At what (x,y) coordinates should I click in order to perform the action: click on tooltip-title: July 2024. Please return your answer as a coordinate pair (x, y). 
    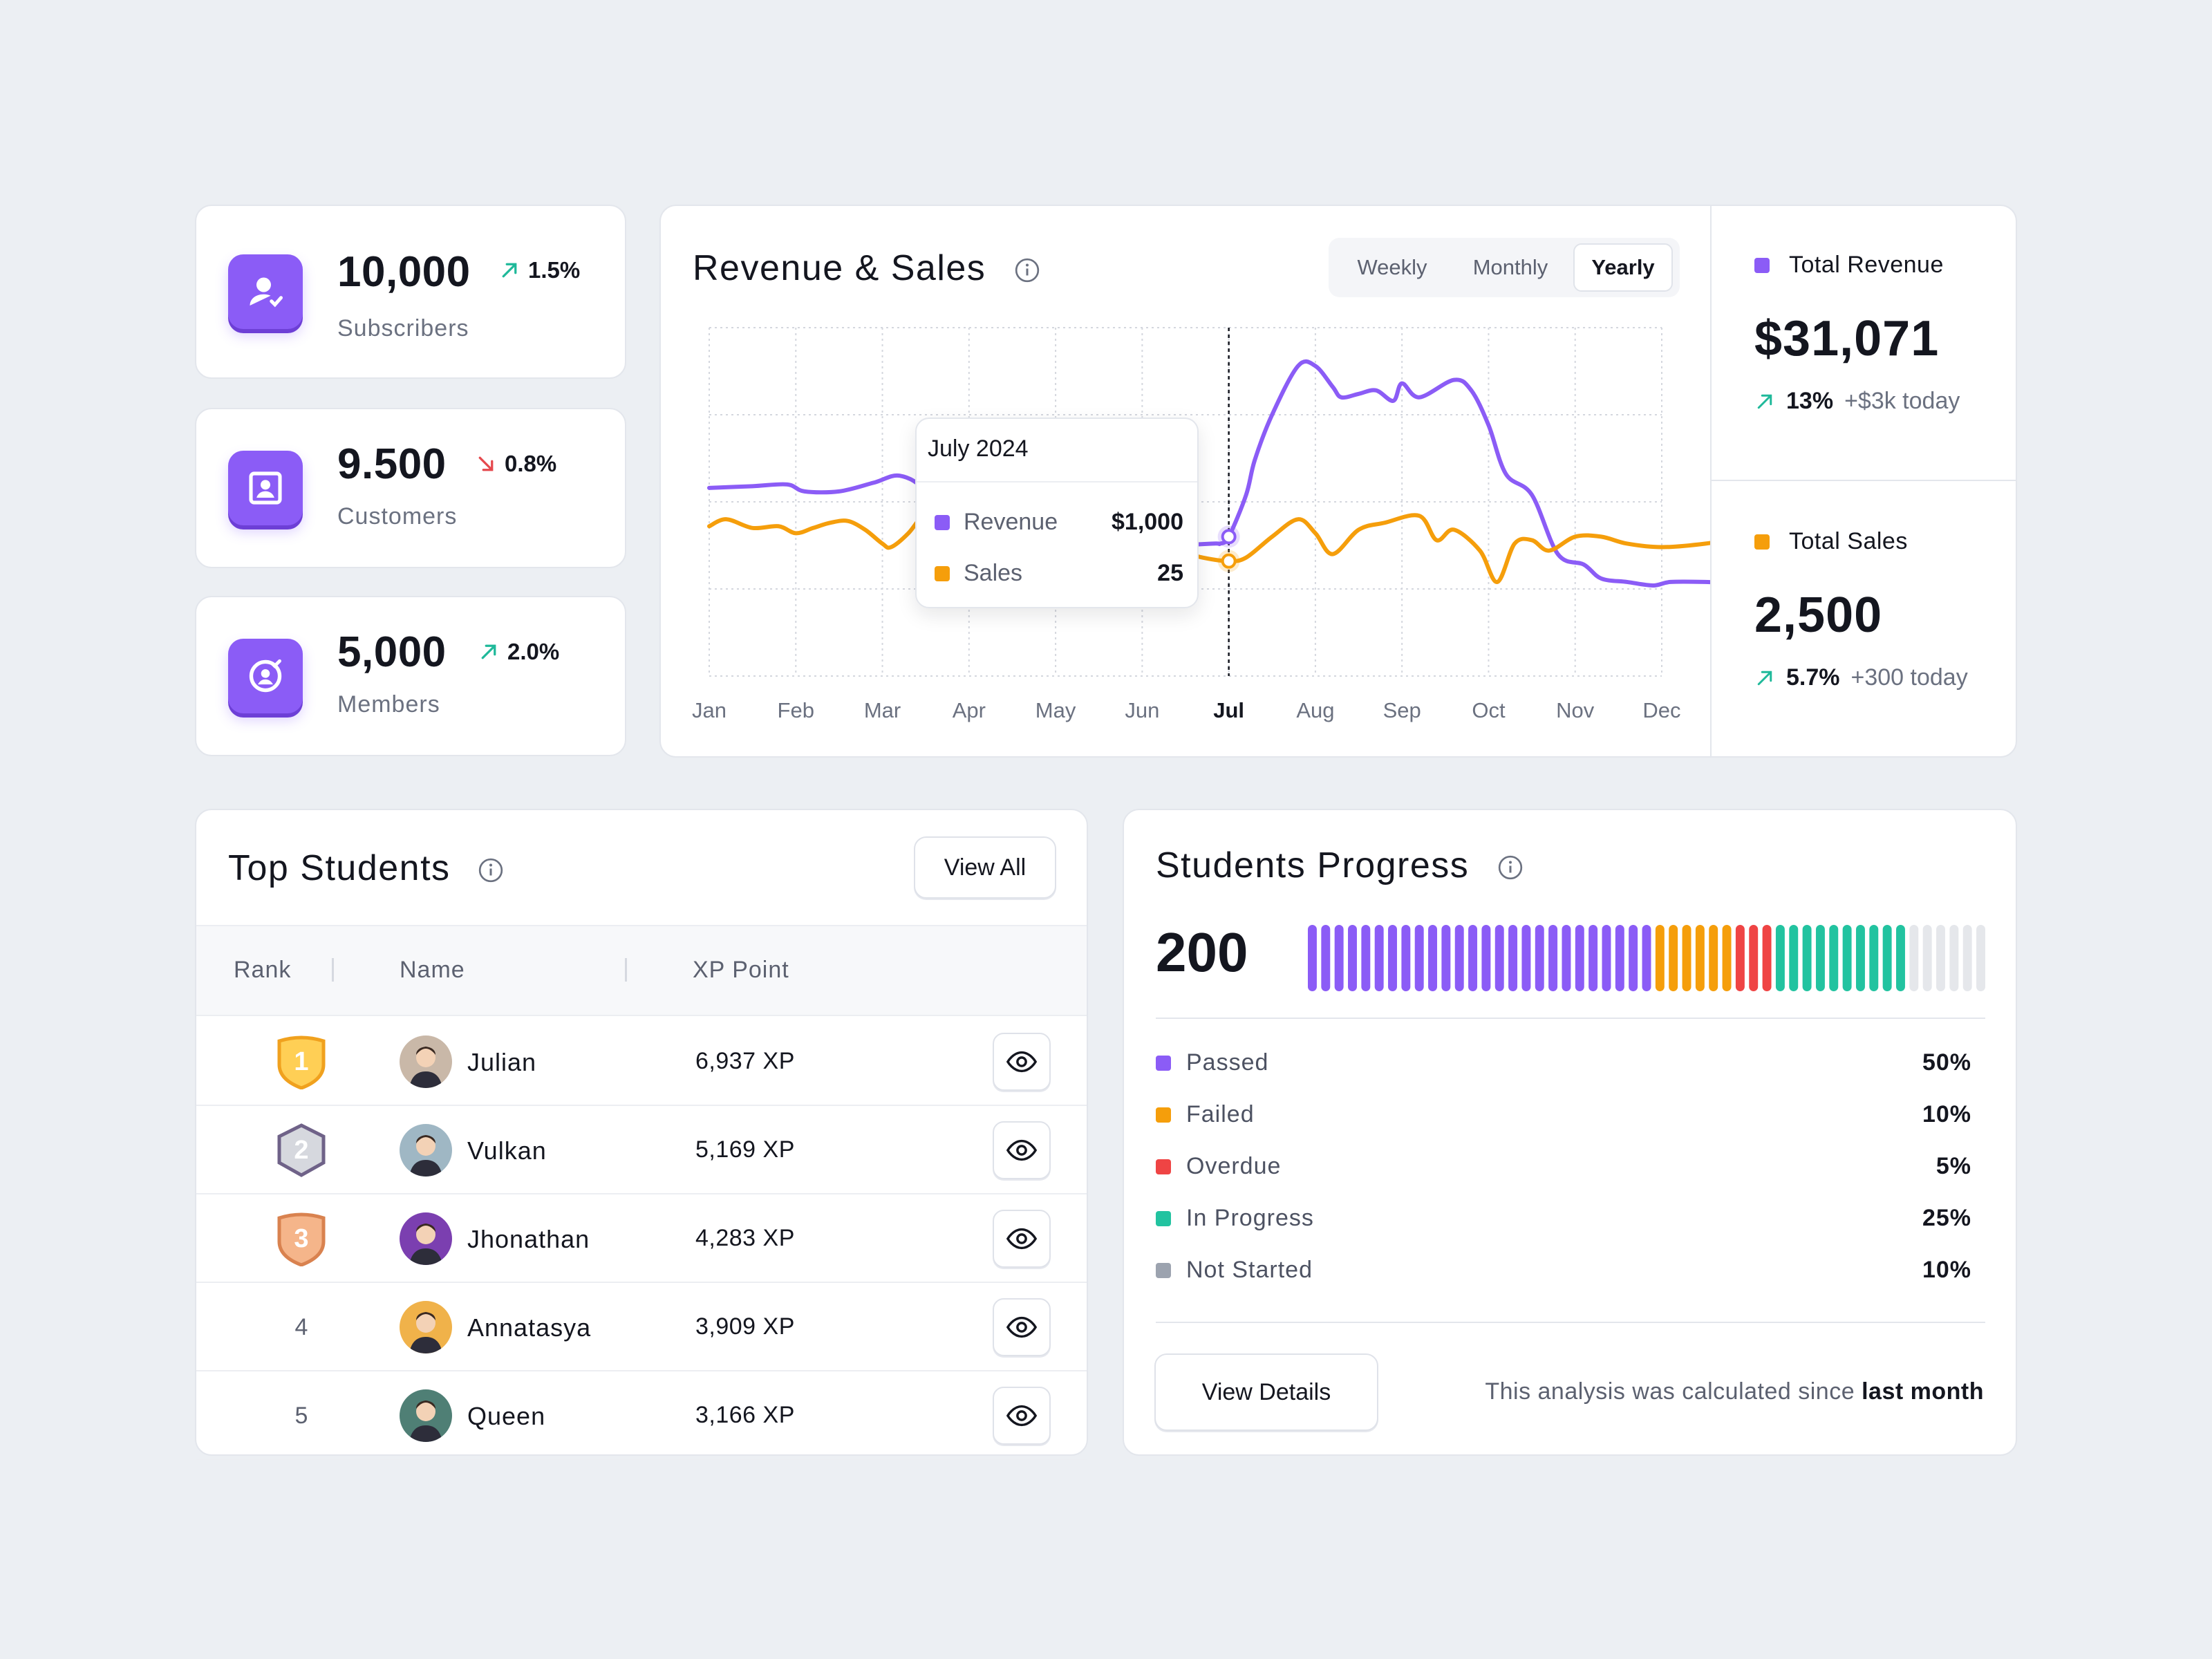
    Looking at the image, I should click on (978, 448).